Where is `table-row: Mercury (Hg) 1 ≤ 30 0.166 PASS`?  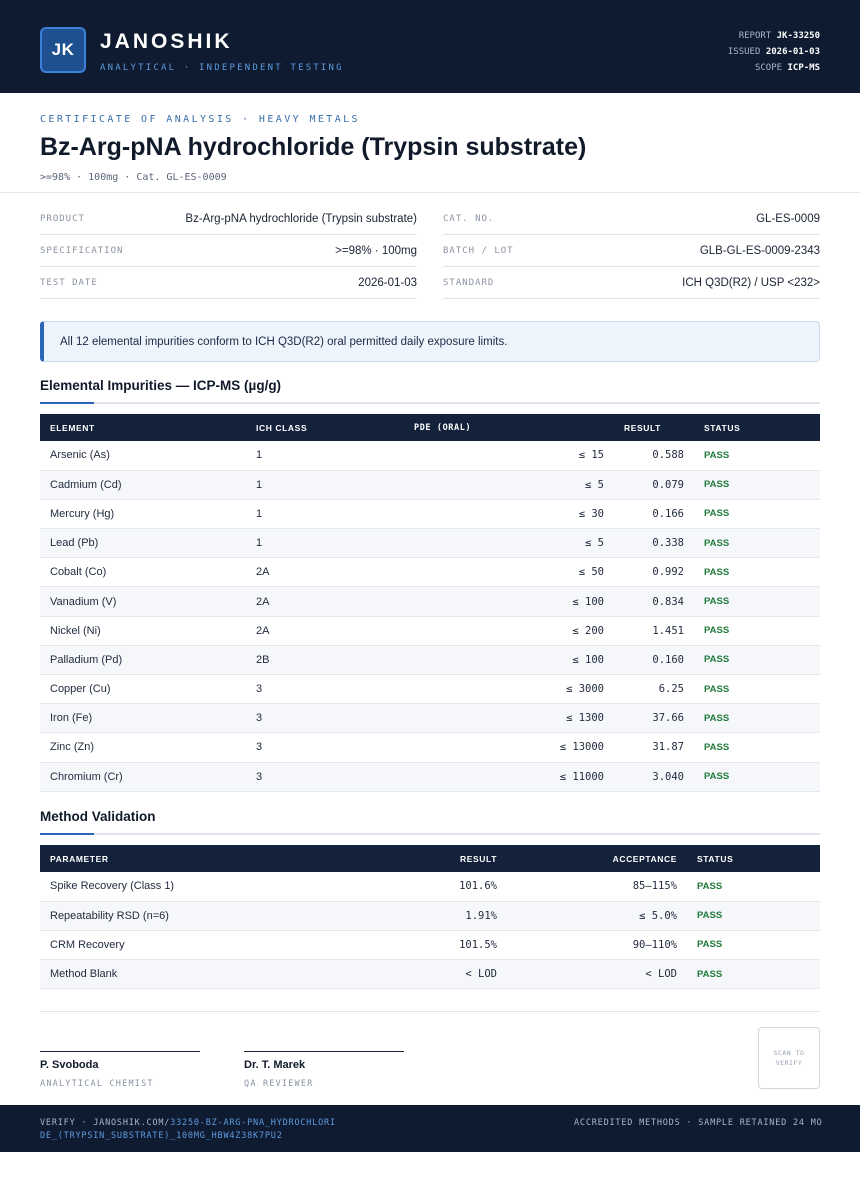
table-row: Mercury (Hg) 1 ≤ 30 0.166 PASS is located at coordinates (430, 514).